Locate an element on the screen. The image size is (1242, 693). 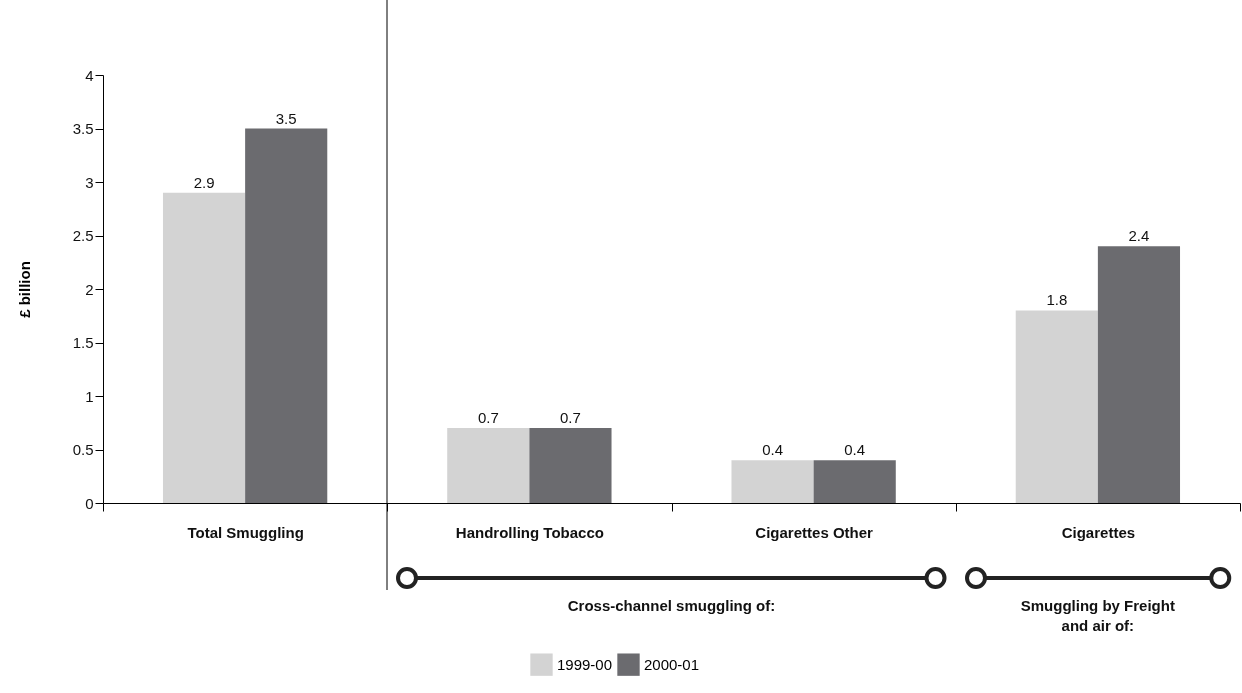
x-tick-label: Cigarettes is located at coordinates (1098, 532).